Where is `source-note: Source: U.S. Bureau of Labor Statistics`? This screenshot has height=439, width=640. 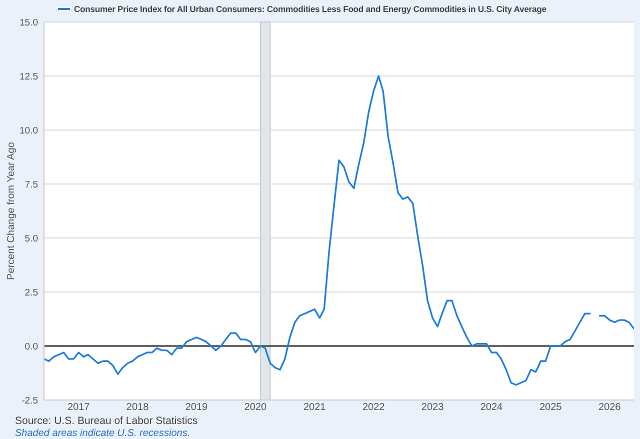
source-note: Source: U.S. Bureau of Labor Statistics is located at coordinates (106, 421).